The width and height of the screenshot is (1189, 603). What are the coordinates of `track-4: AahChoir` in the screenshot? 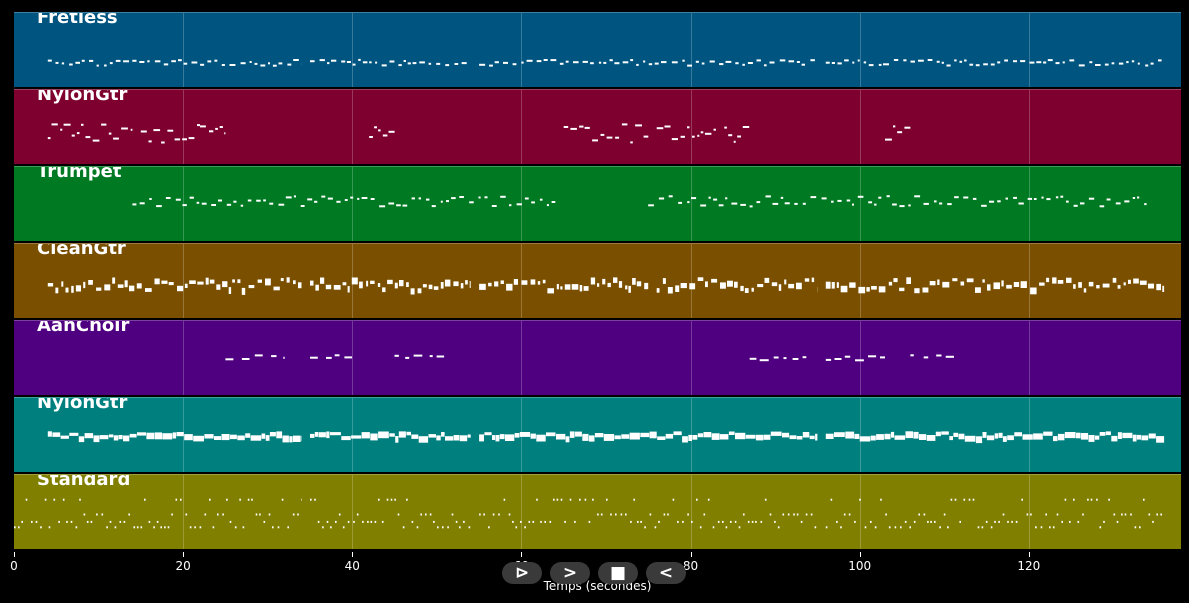 It's located at (597, 357).